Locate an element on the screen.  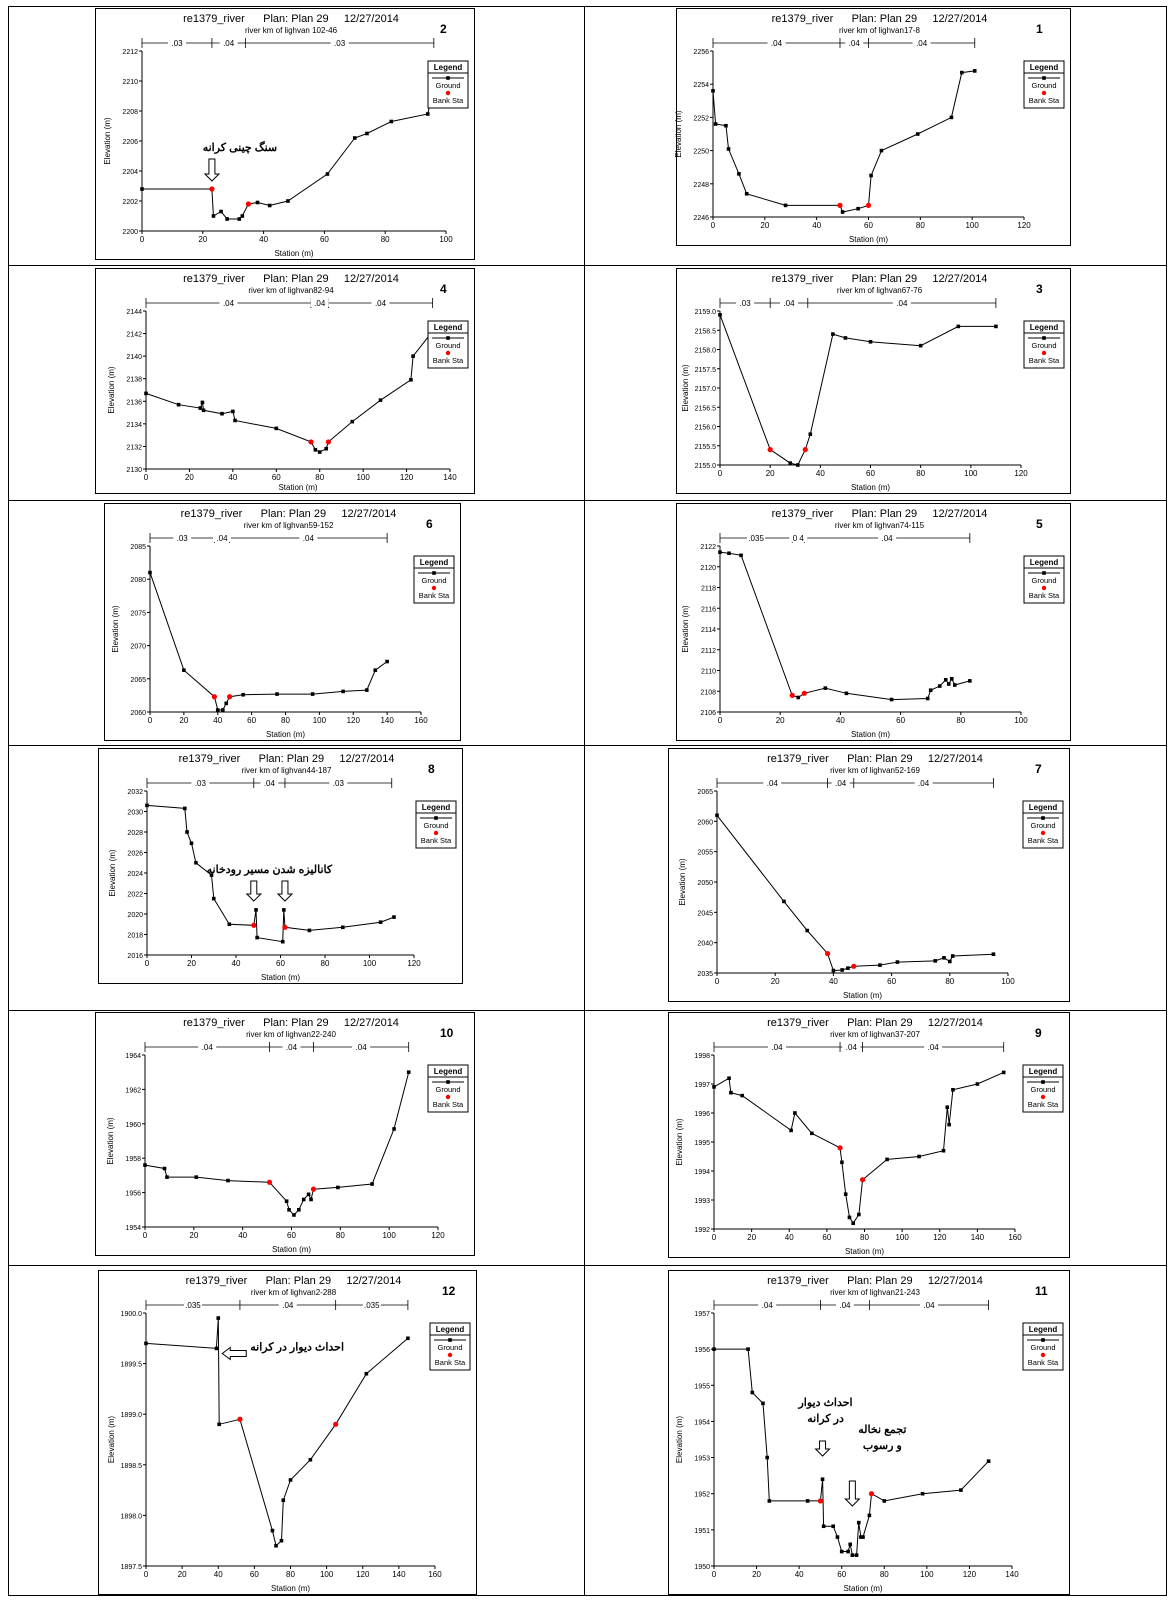
mannings-label: .03 is located at coordinates (183, 538).